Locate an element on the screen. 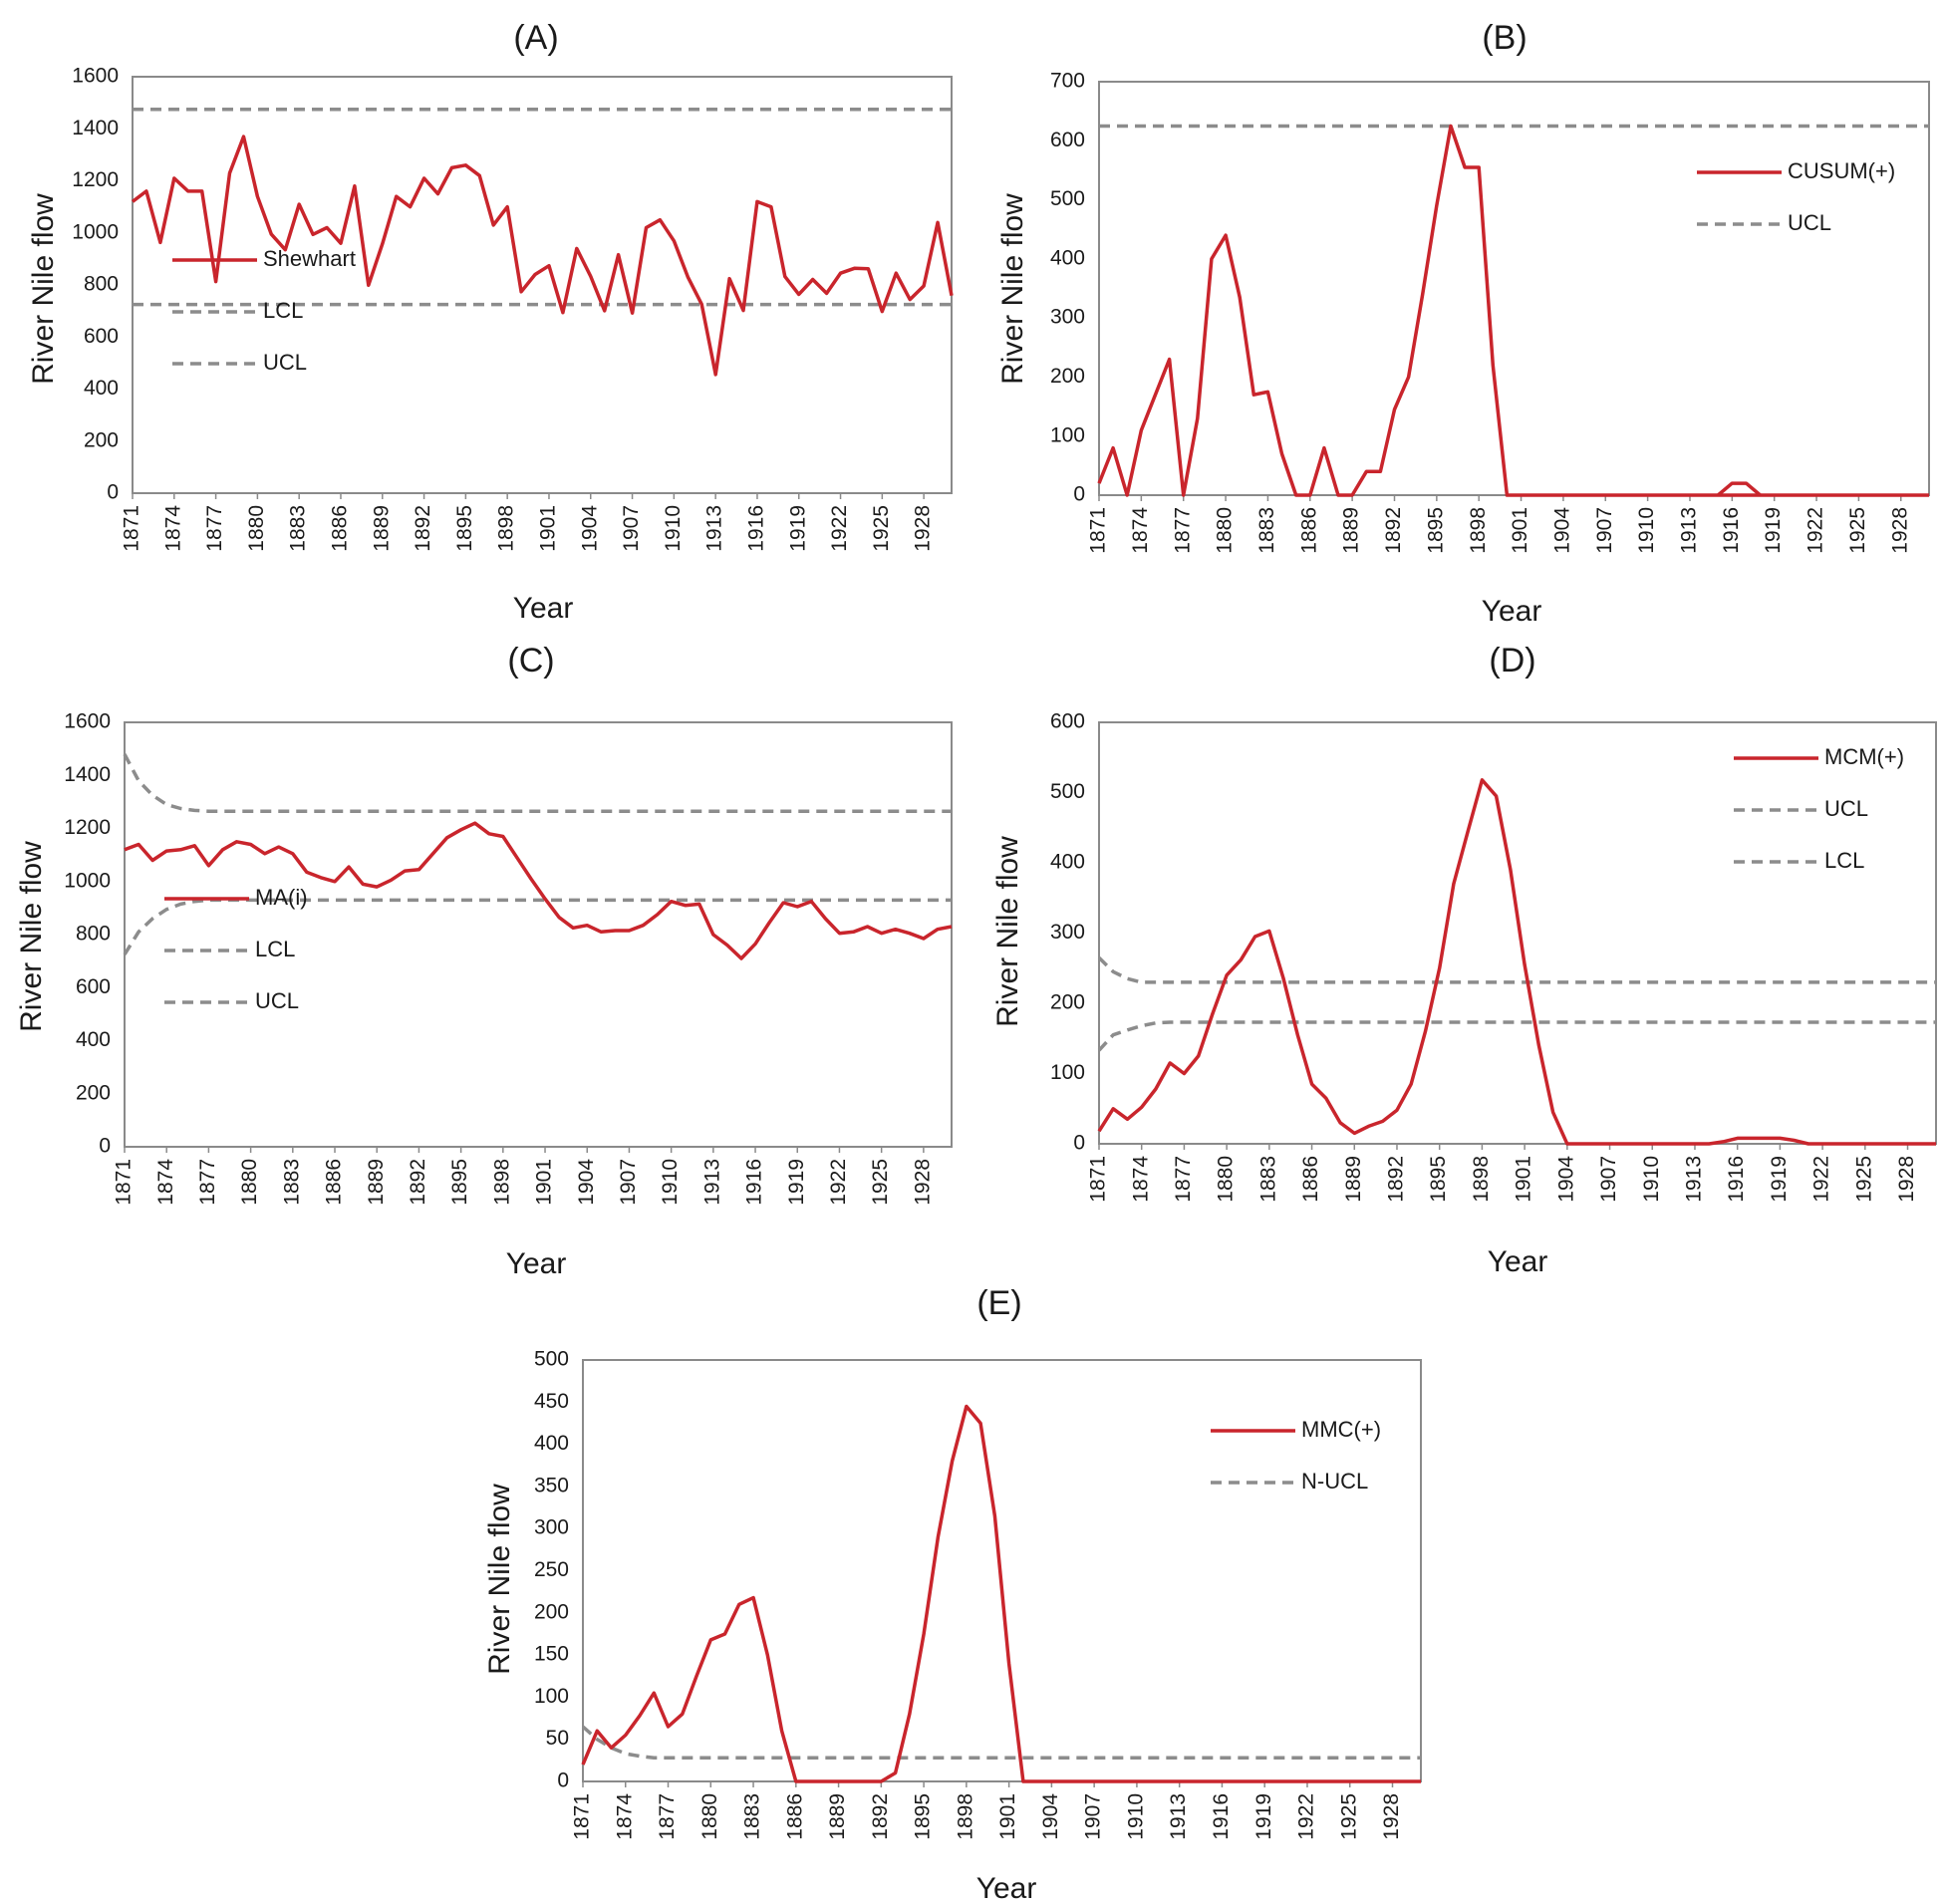  y-tick-label: 800 is located at coordinates (93, 934).